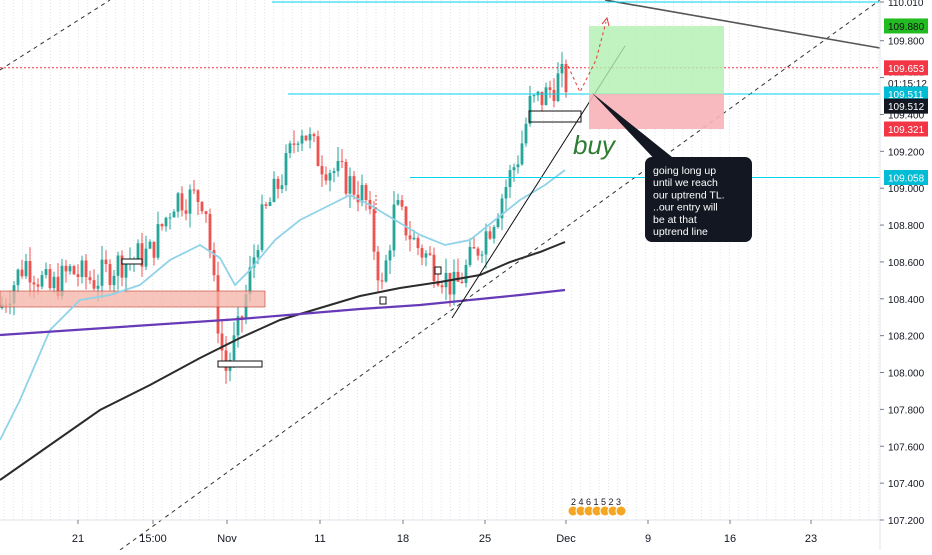  I want to click on price-badge-label: 109.653, so click(906, 69).